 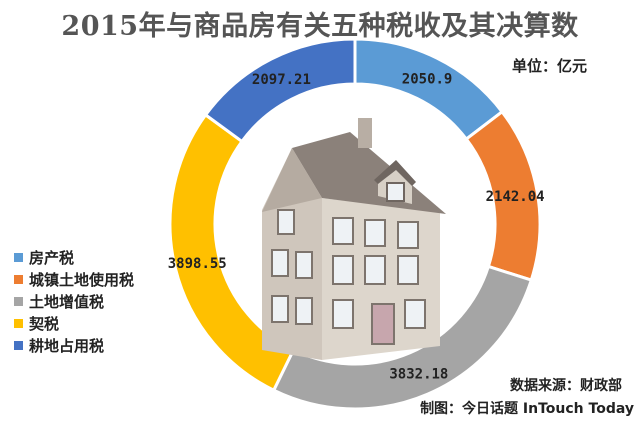 What do you see at coordinates (52, 257) in the screenshot?
I see `legend-label: 房产税` at bounding box center [52, 257].